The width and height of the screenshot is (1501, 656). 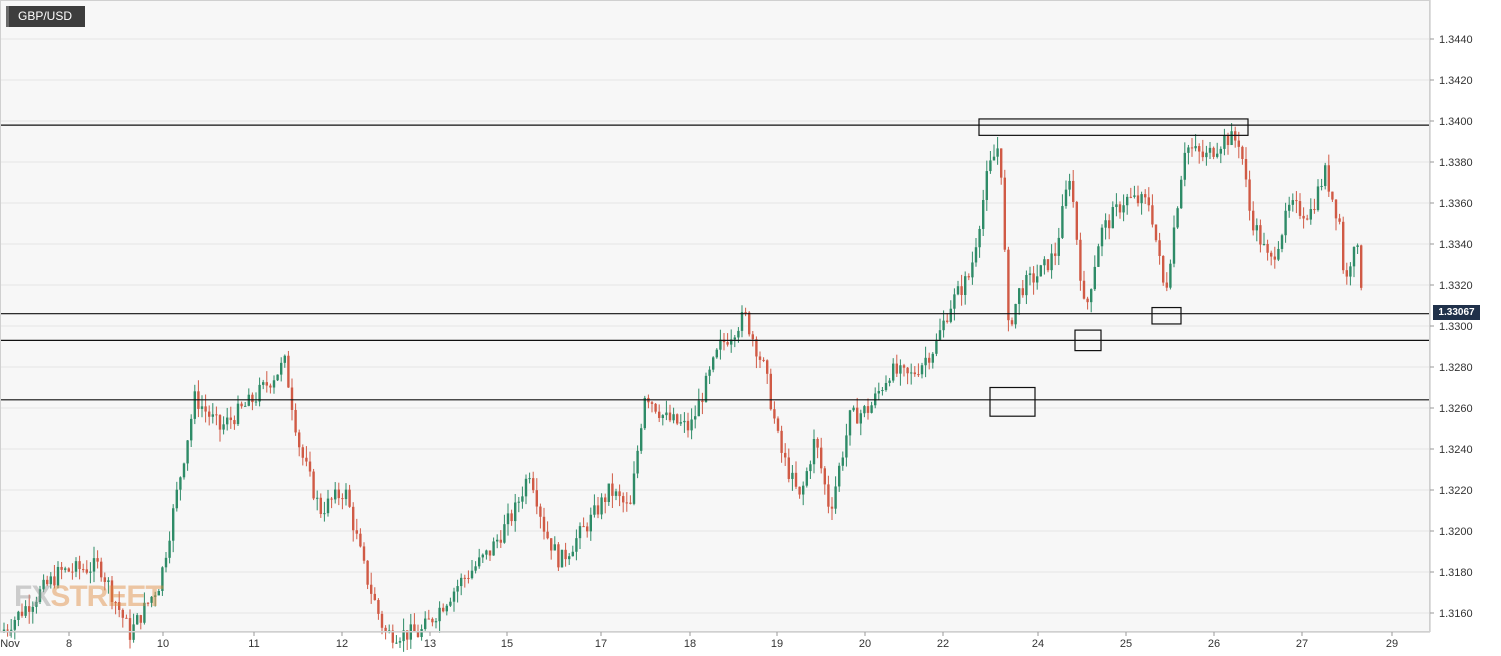 I want to click on y-tick-label: 1.3220, so click(x=1456, y=491).